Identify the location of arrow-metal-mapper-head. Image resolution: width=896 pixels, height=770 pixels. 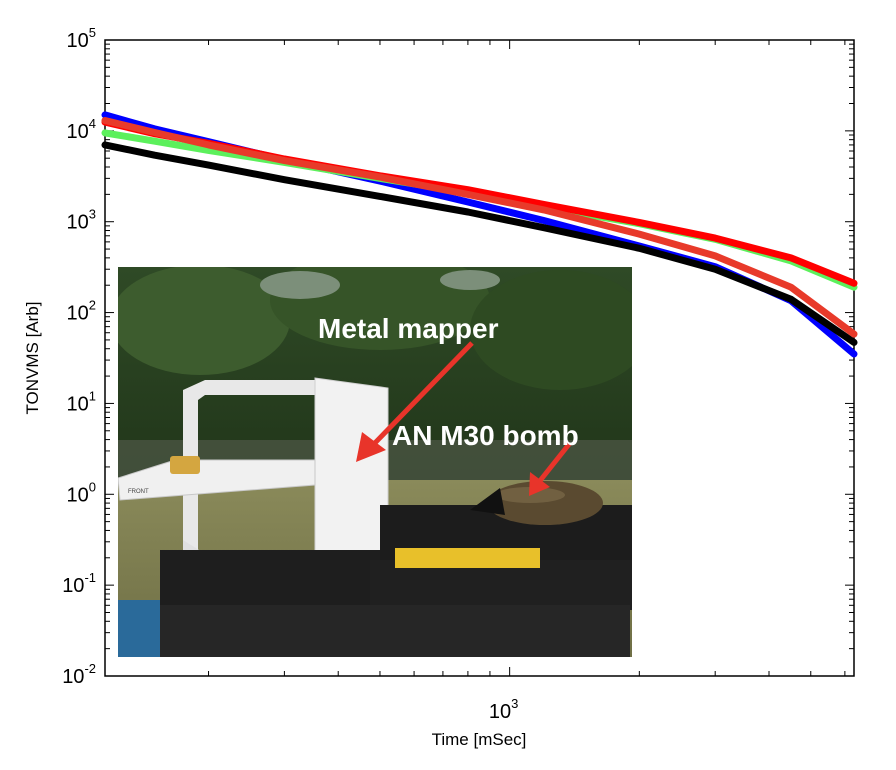
(371, 447).